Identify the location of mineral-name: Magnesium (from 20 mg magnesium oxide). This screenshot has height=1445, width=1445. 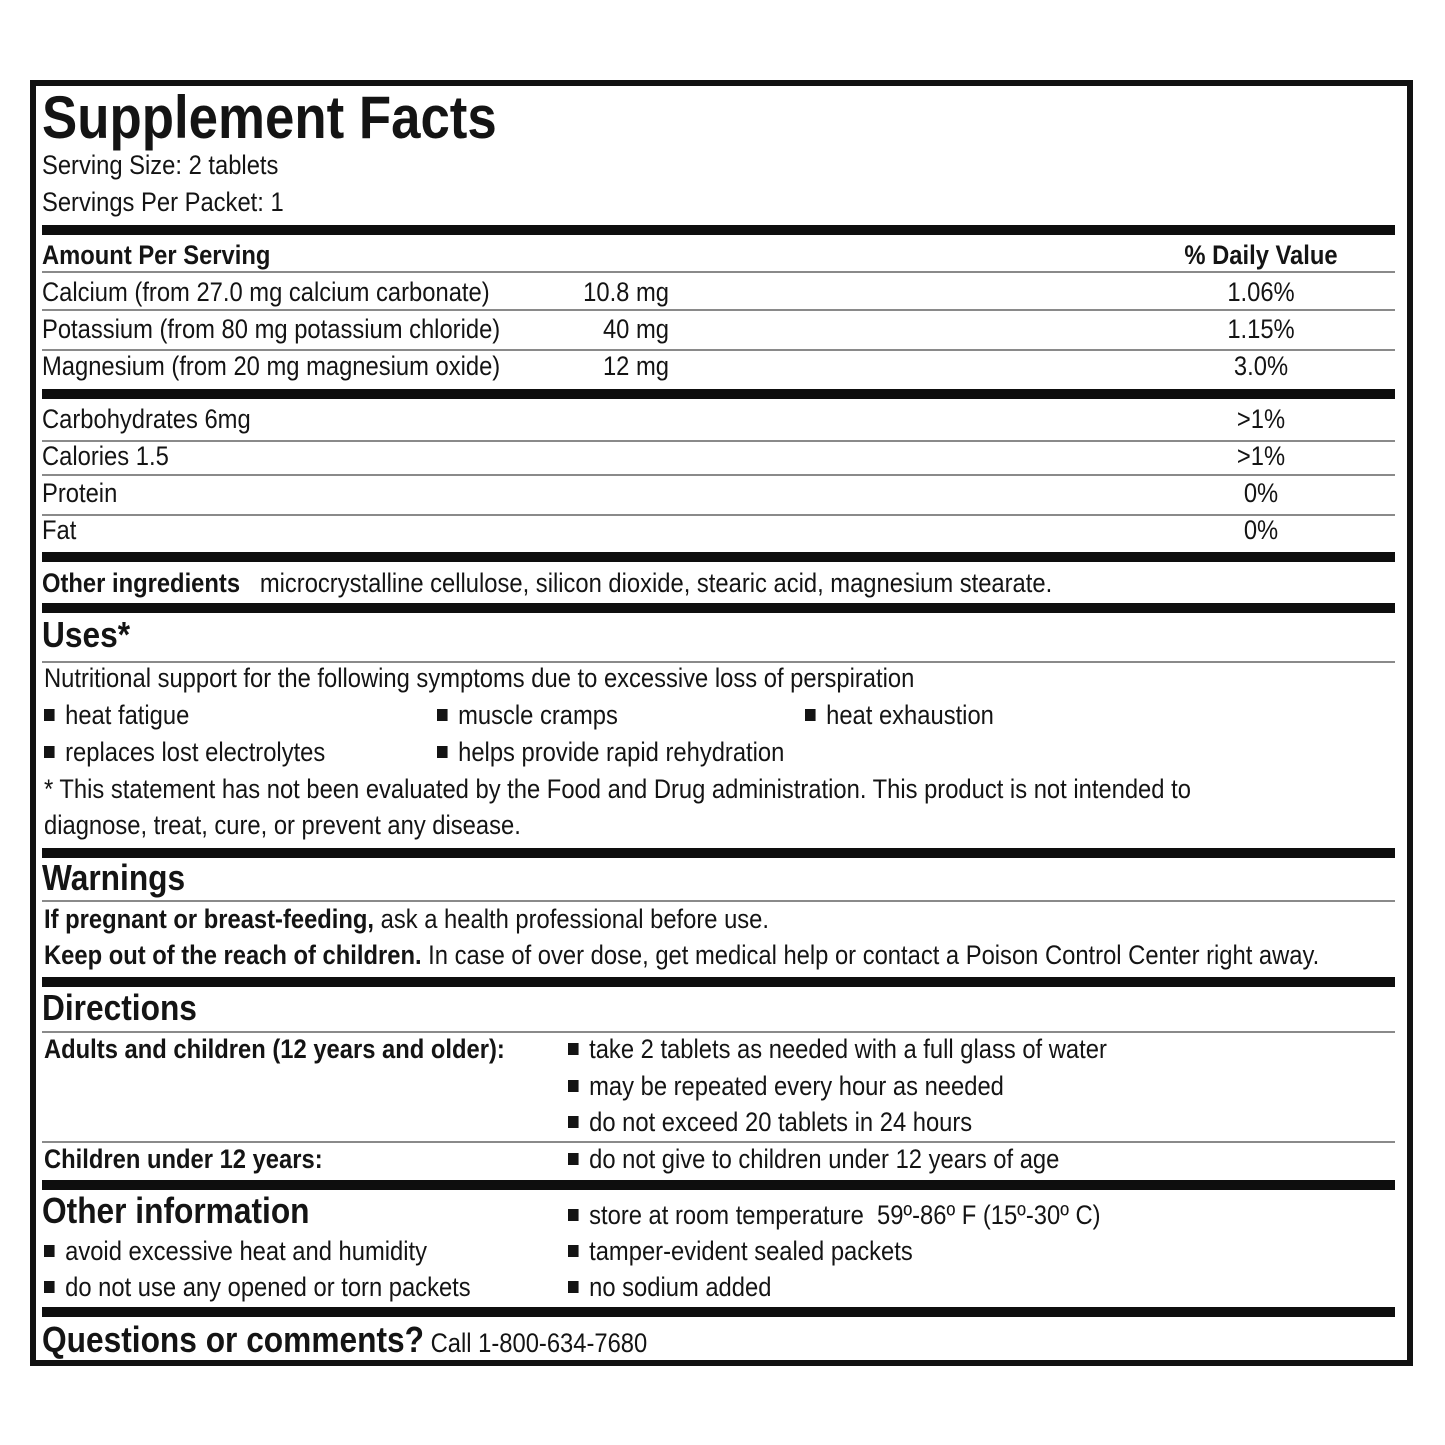
(271, 366).